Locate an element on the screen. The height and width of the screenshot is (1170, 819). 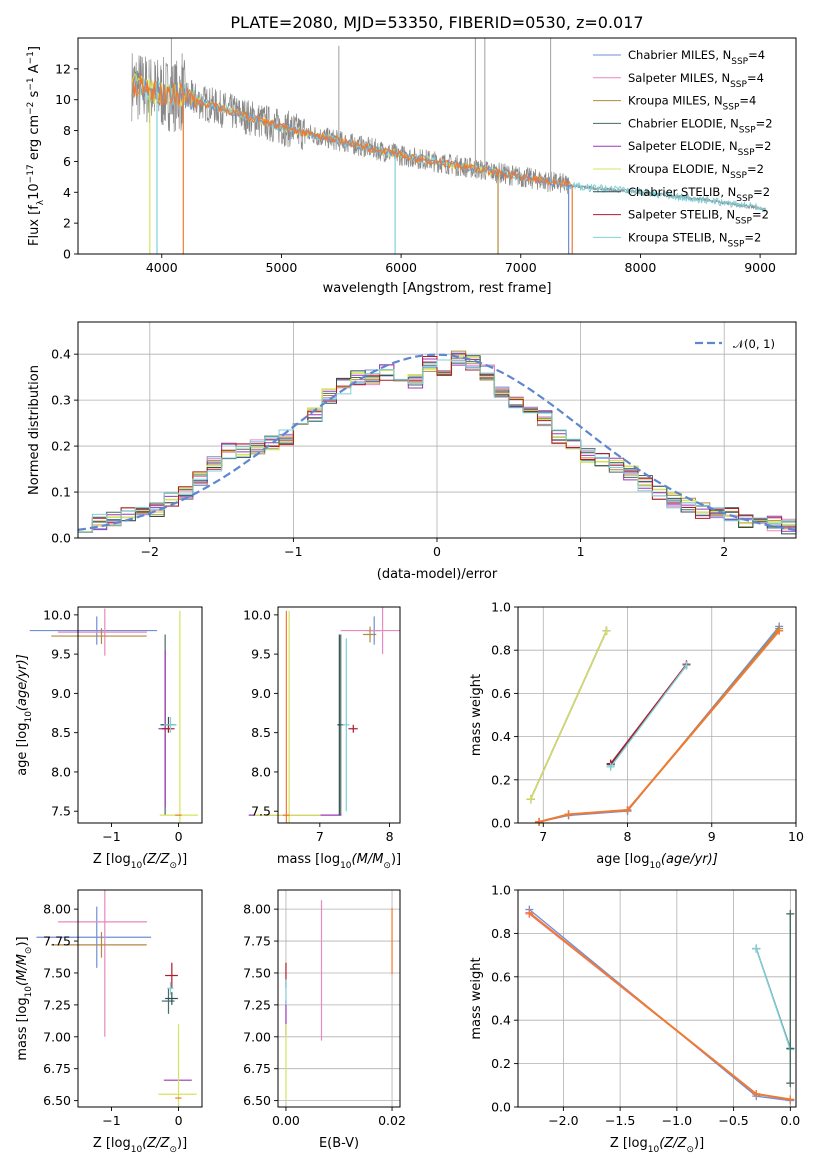
weight-series-kroupa-miles is located at coordinates (659, 725).